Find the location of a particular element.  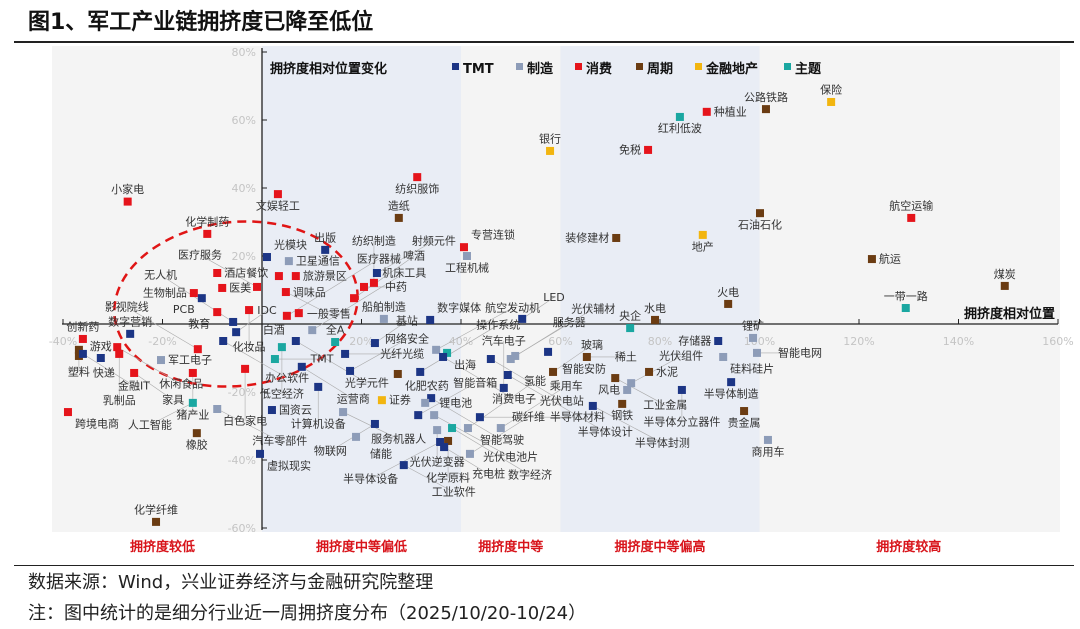

data-label: 一带一路 is located at coordinates (906, 296).